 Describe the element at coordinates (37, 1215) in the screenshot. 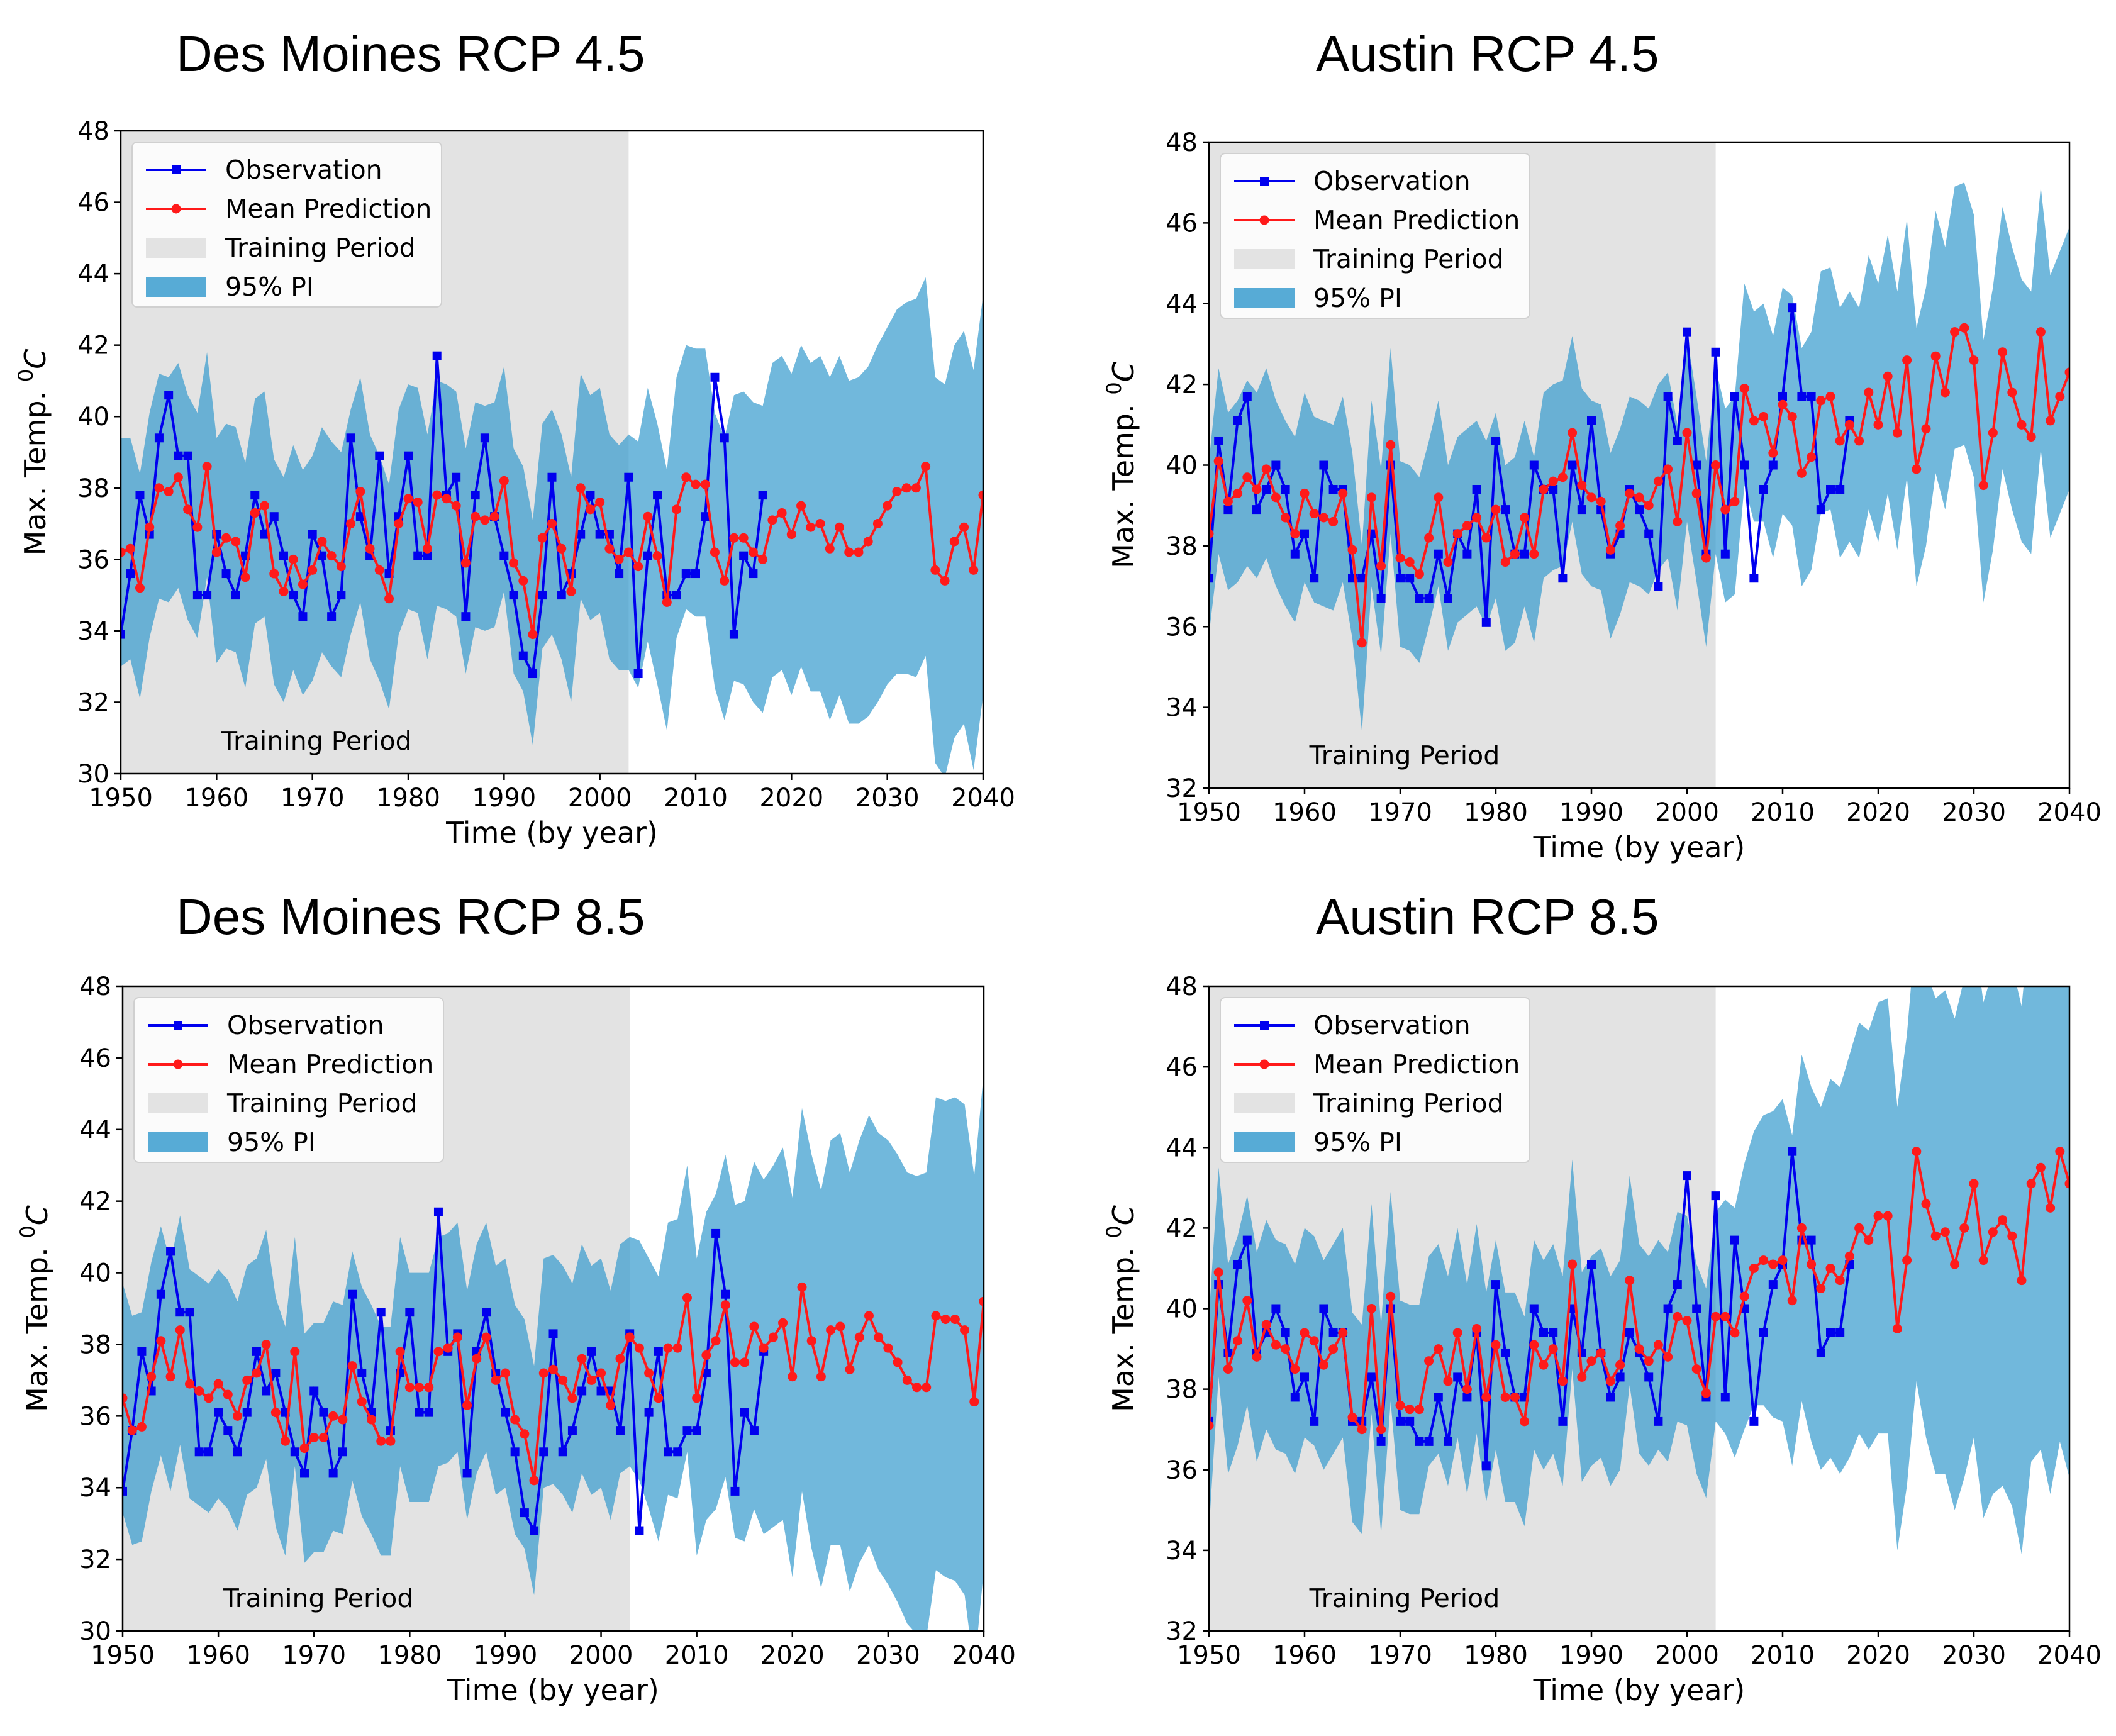

I see `y-axis-label-unit: C` at that location.